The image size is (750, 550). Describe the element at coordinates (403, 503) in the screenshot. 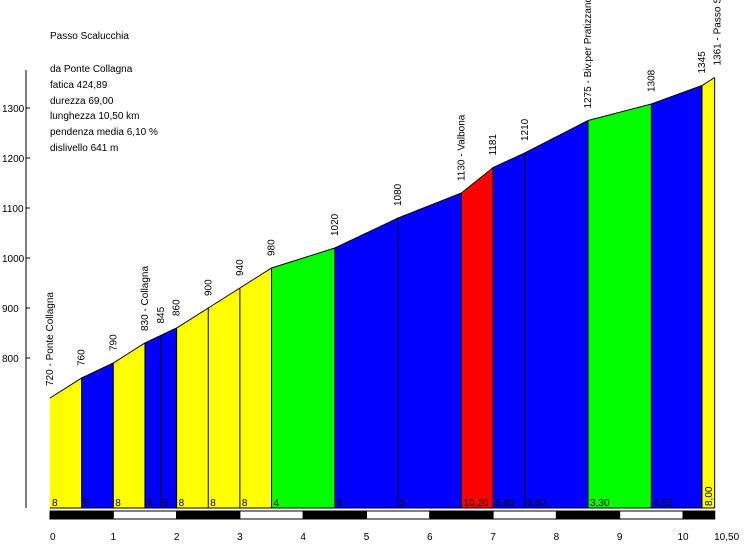

I see `slope-label: 5` at that location.